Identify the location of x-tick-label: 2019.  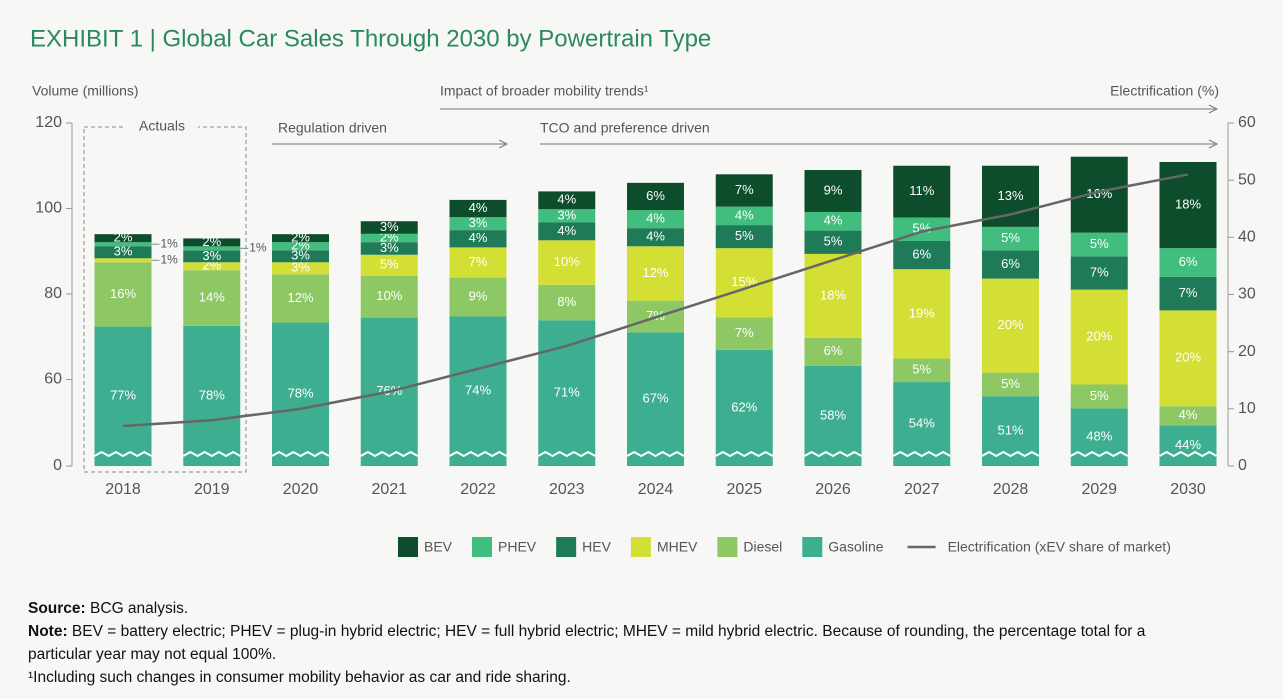
(212, 489).